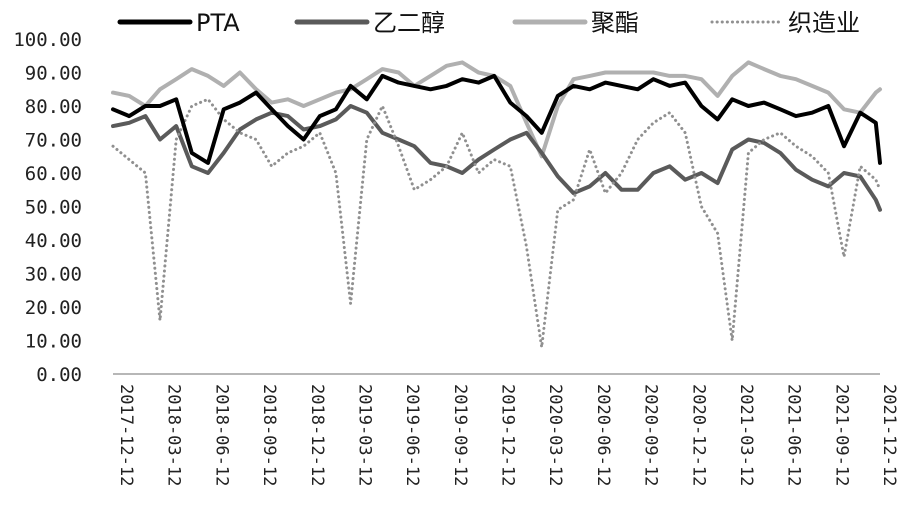 This screenshot has height=514, width=900. What do you see at coordinates (889, 435) in the screenshot?
I see `x-tick-label: 2021-12-12` at bounding box center [889, 435].